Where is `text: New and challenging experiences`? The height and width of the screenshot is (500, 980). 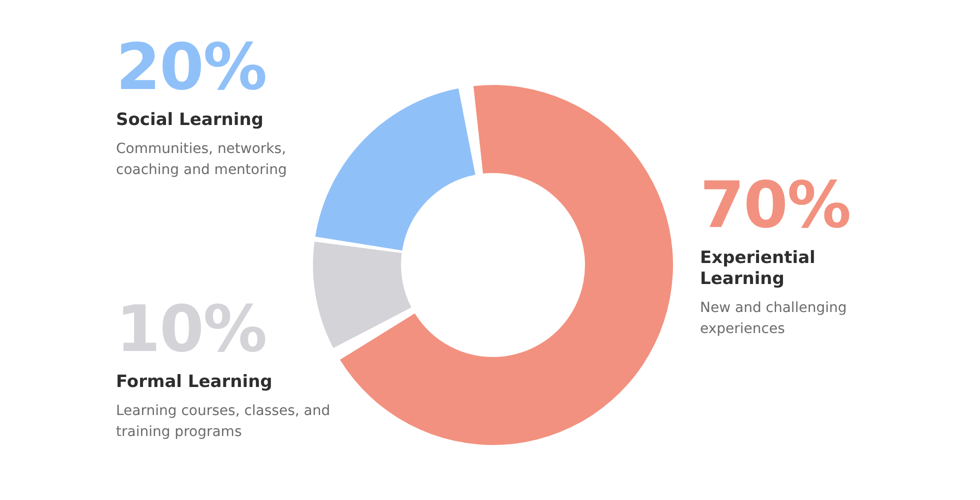
text: New and challenging experiences is located at coordinates (774, 319).